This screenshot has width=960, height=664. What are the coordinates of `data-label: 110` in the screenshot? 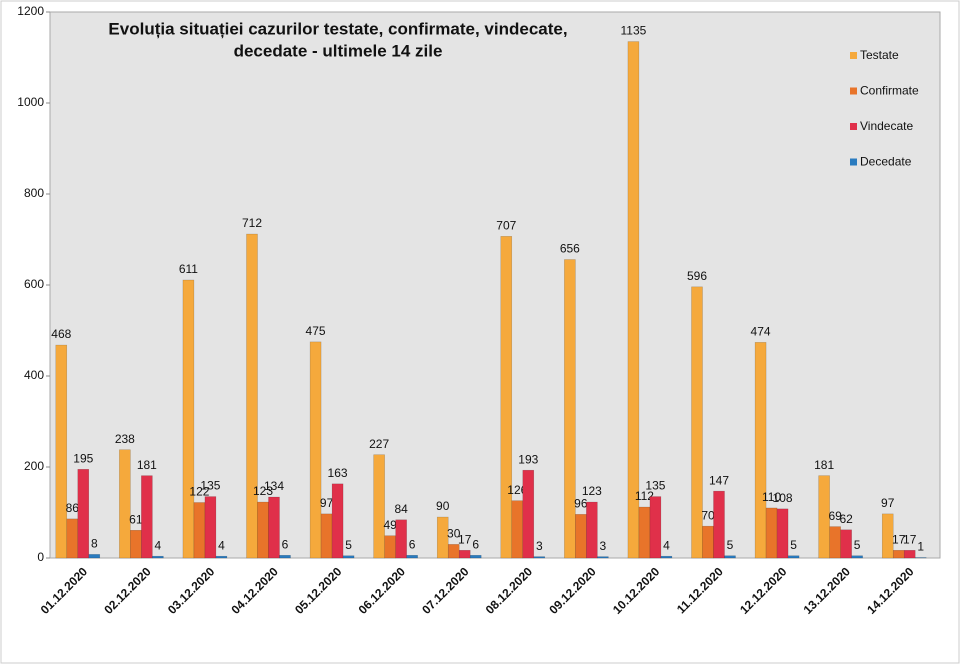 It's located at (771, 497).